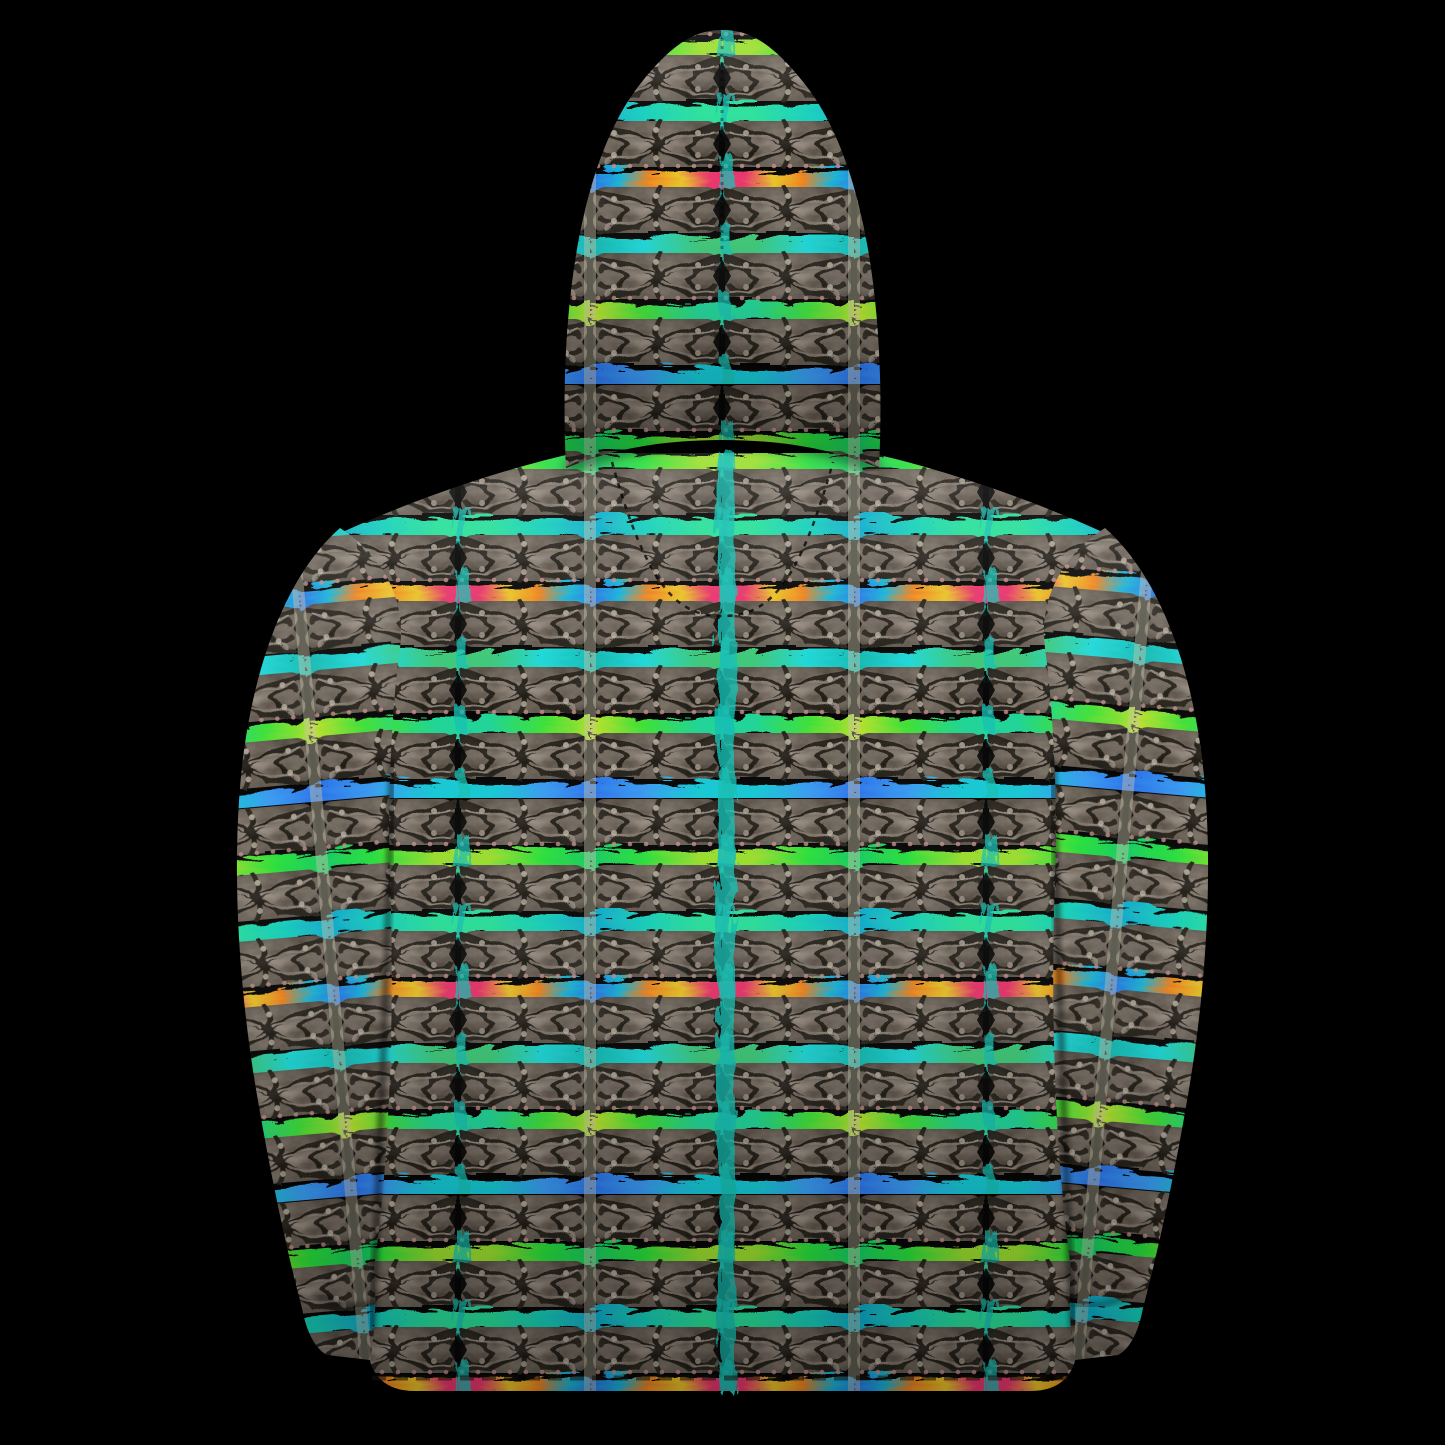 This screenshot has height=1445, width=1445. What do you see at coordinates (1100, 1301) in the screenshot?
I see `right-cuff-seam` at bounding box center [1100, 1301].